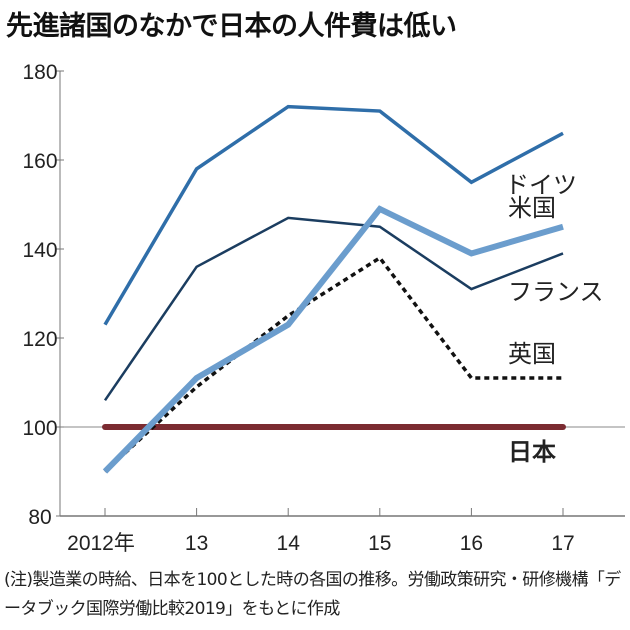 Image resolution: width=630 pixels, height=630 pixels. Describe the element at coordinates (231, 26) in the screenshot. I see `chart-title: 先進諸国のなかで日本の人件費は低い` at that location.